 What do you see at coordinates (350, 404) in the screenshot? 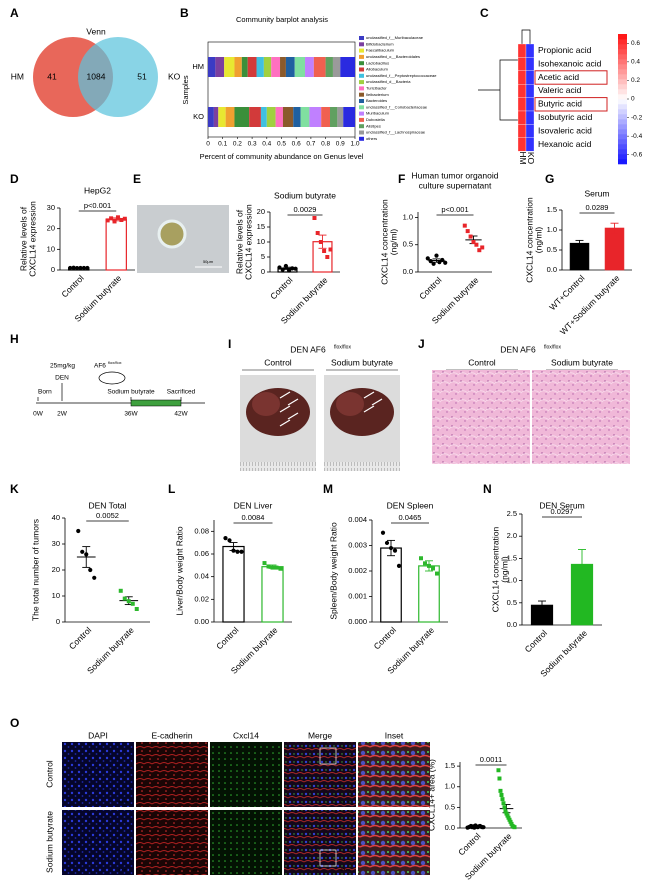
I see `liver-lobe` at bounding box center [350, 404].